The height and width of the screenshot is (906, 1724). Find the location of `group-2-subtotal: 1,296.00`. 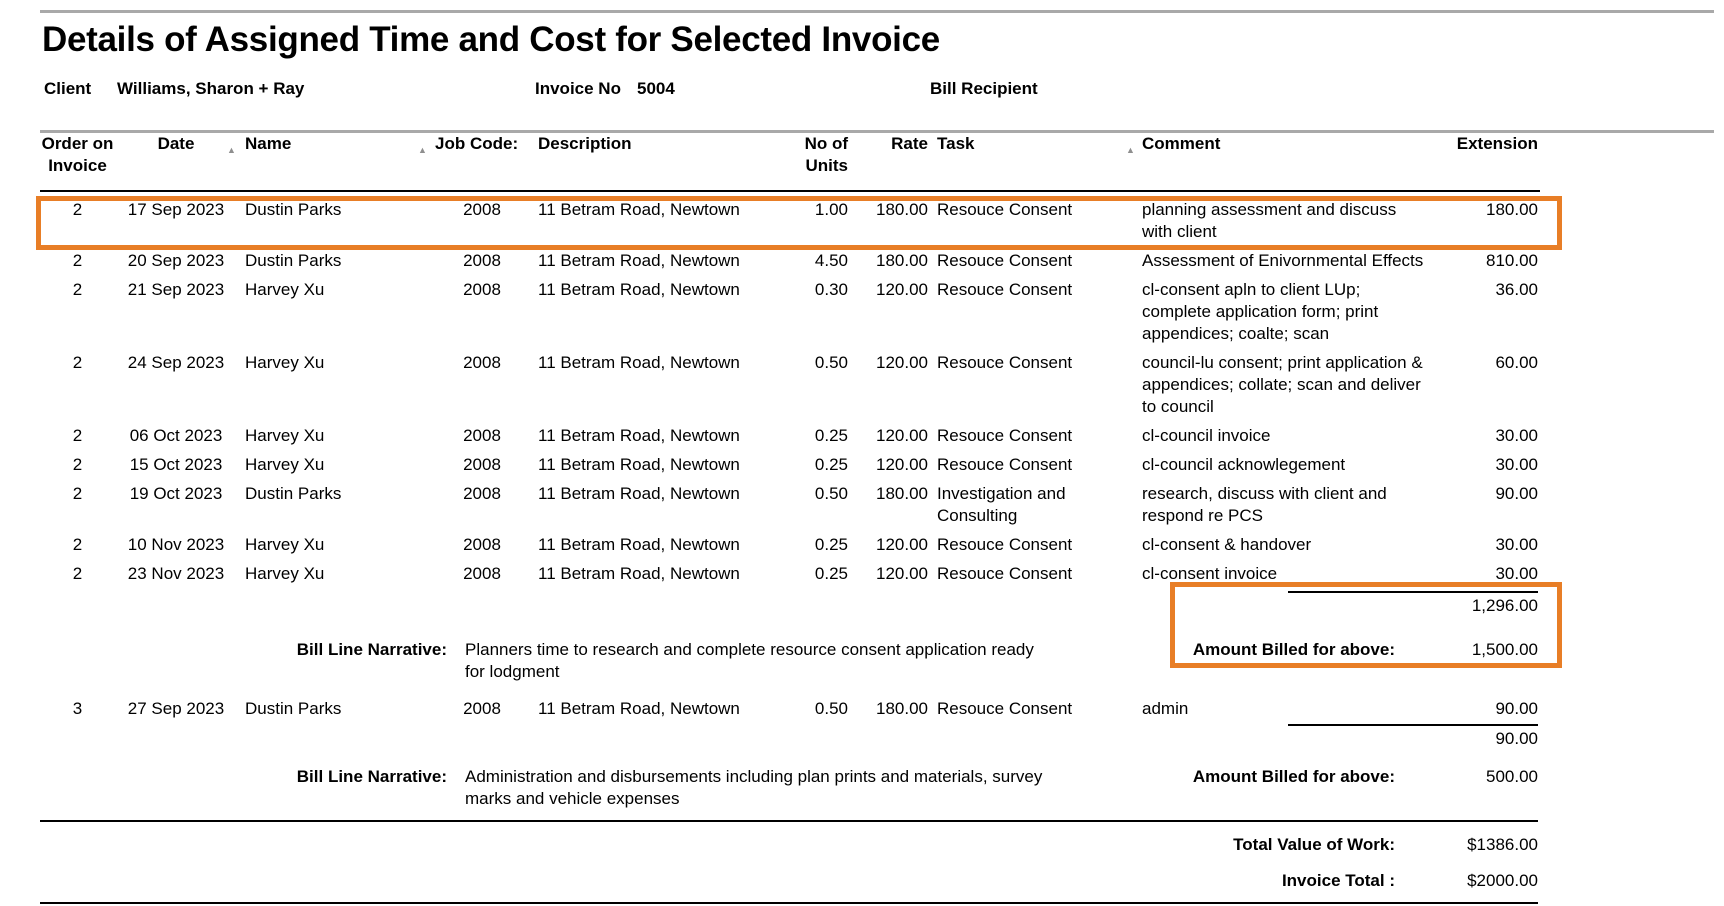

group-2-subtotal: 1,296.00 is located at coordinates (1504, 605).